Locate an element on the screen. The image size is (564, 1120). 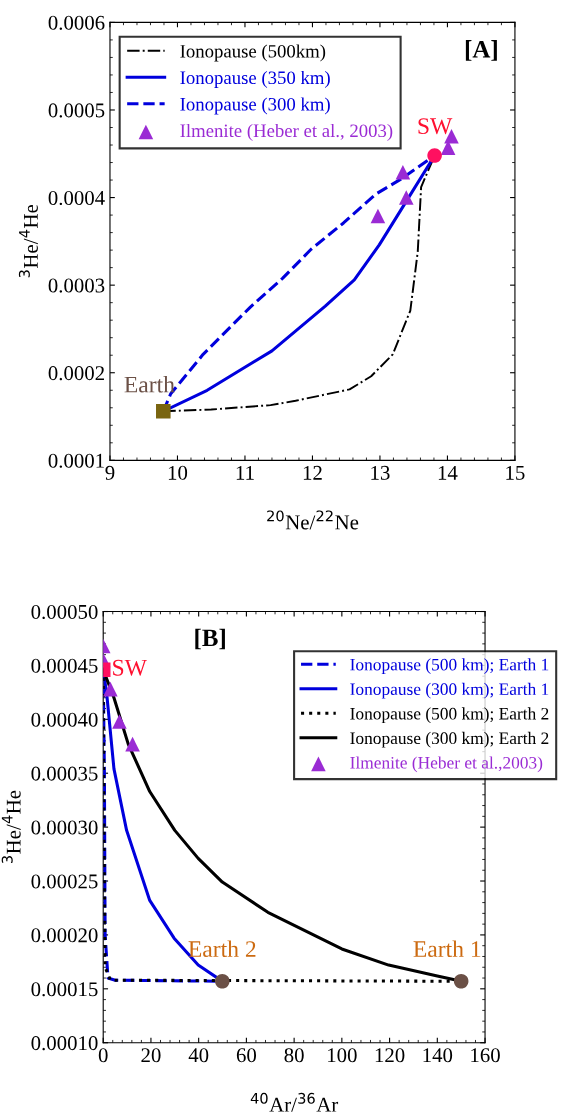
x-tick-label: 13 is located at coordinates (380, 472).